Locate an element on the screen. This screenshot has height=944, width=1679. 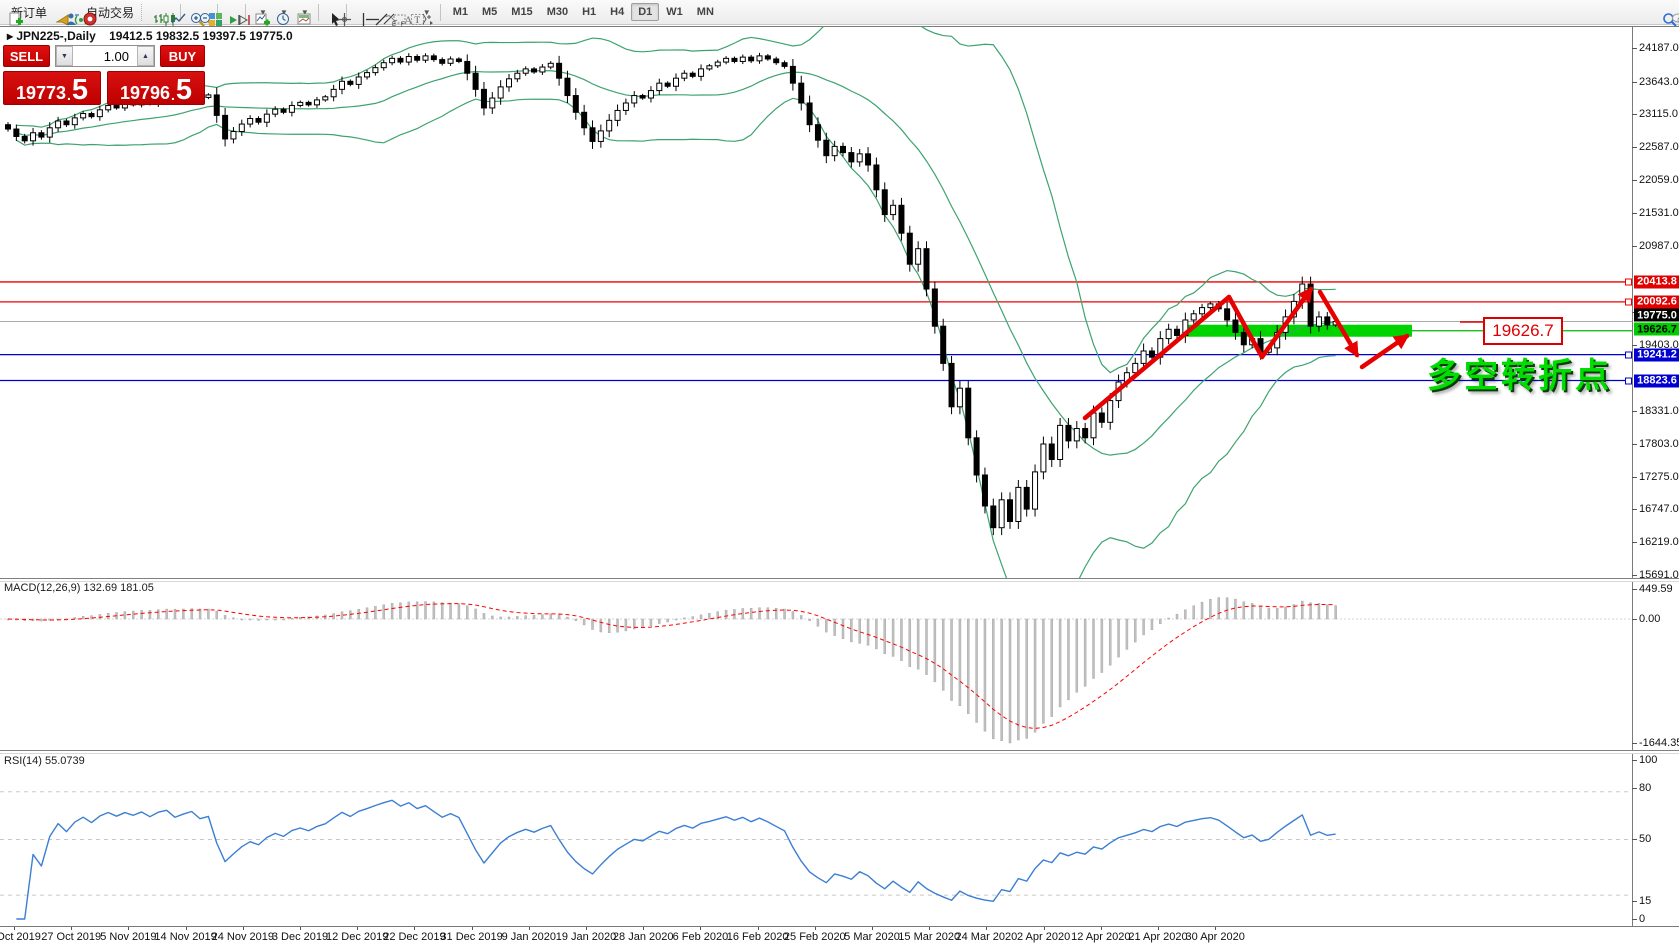
rsi-pane-separator is located at coordinates (839, 752).